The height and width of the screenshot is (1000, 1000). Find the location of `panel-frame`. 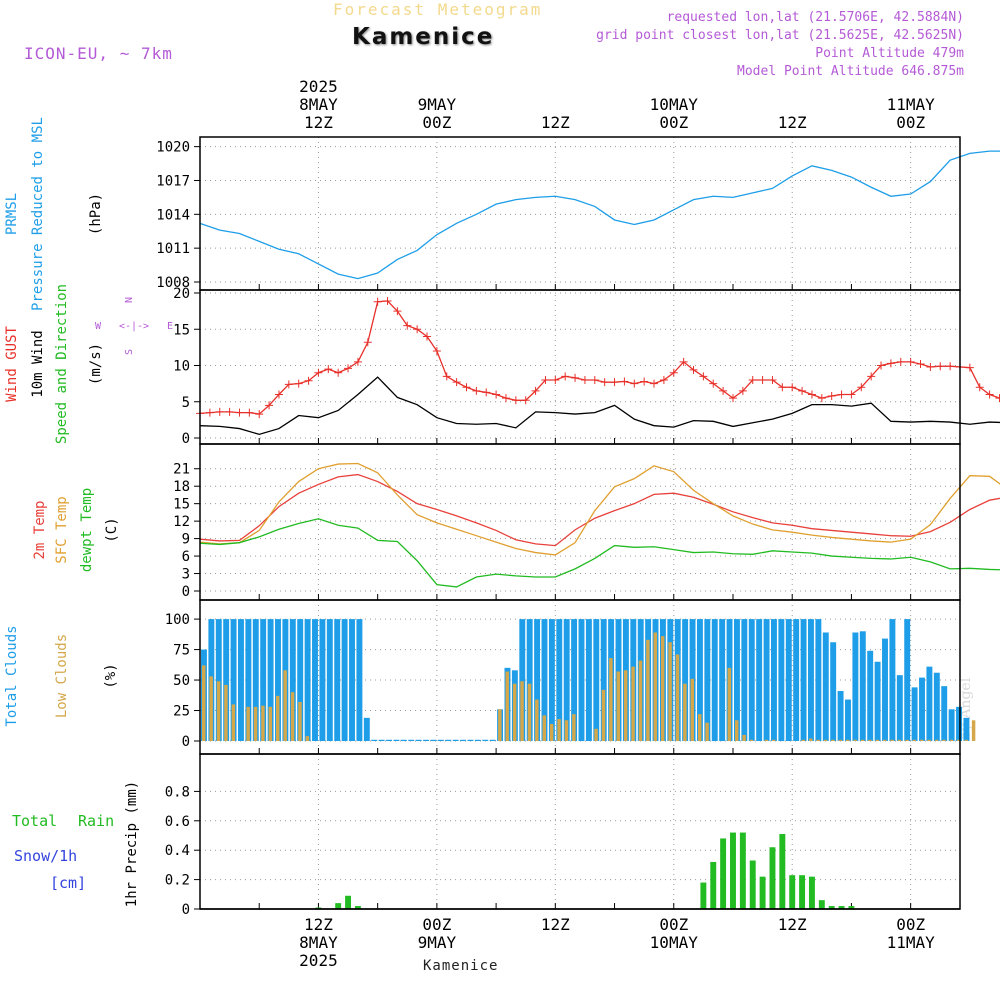

panel-frame is located at coordinates (580, 213).